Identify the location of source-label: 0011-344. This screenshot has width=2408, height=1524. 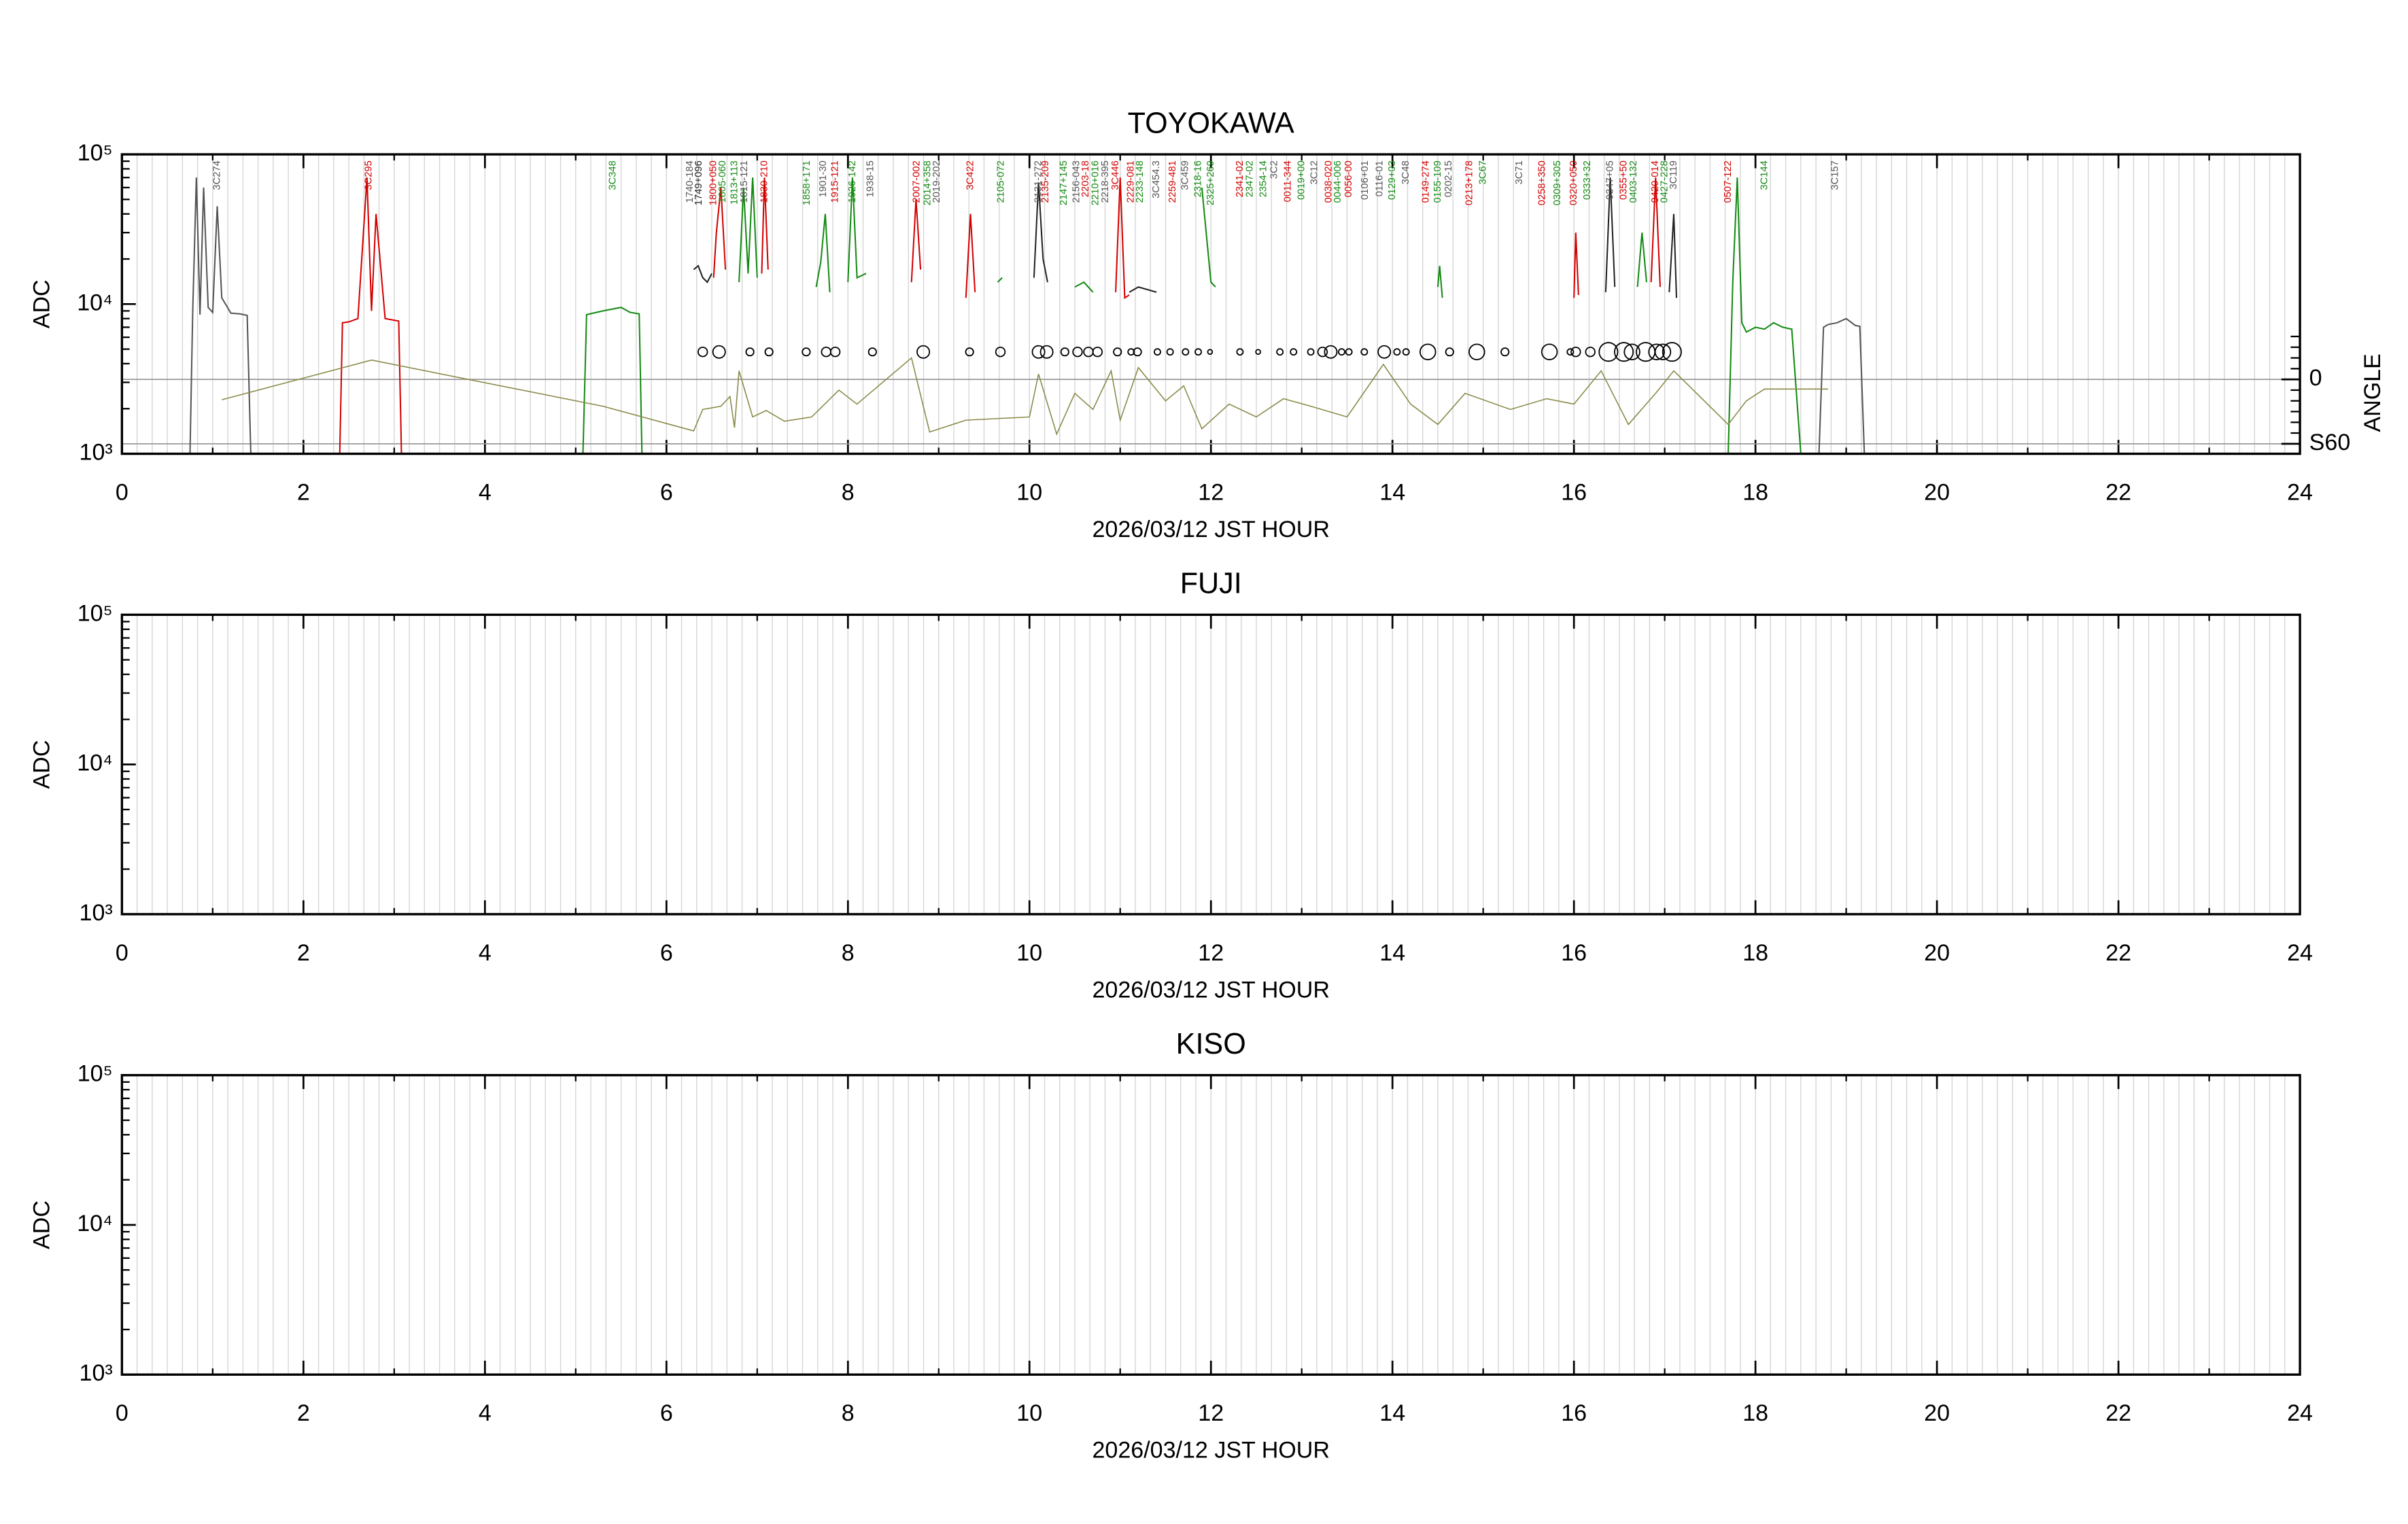
(1288, 181).